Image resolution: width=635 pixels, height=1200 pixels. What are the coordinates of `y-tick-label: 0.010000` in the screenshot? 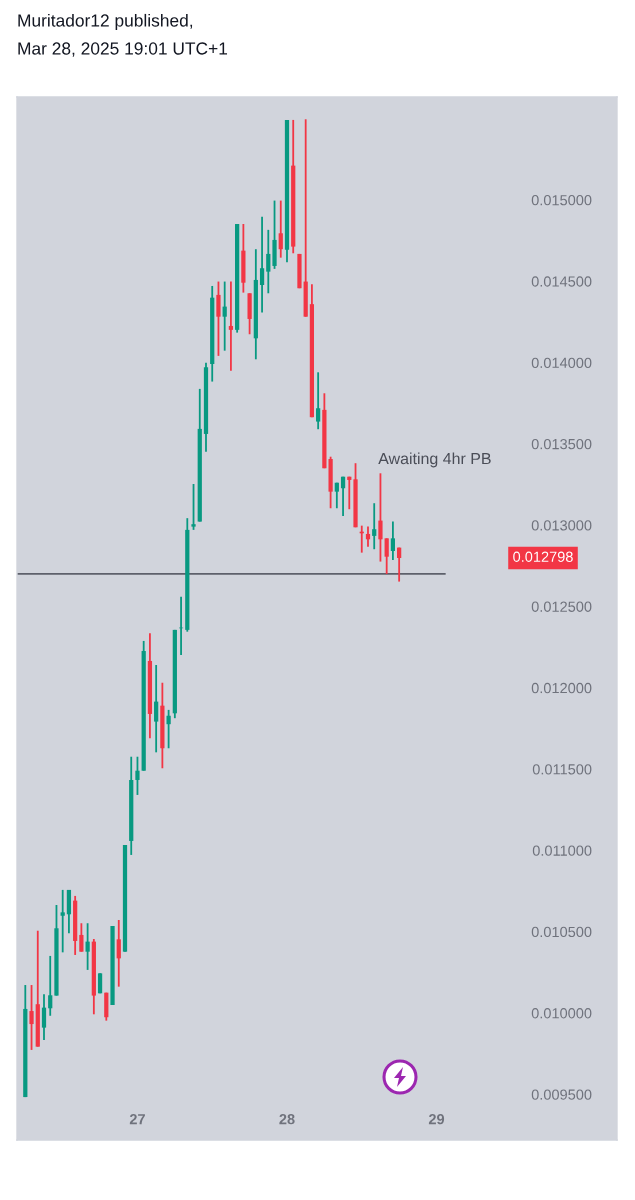 It's located at (561, 1013).